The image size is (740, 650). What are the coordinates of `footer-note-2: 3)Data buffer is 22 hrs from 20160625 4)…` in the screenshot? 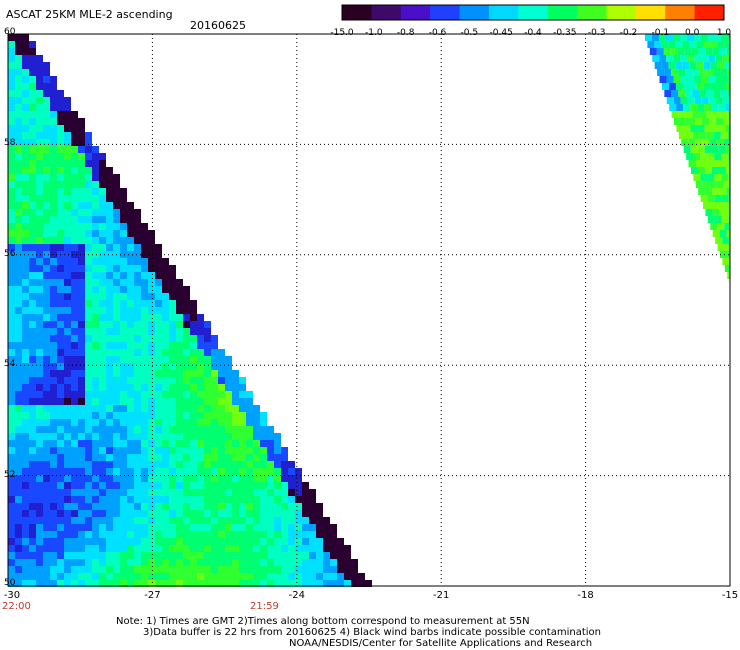 It's located at (372, 632).